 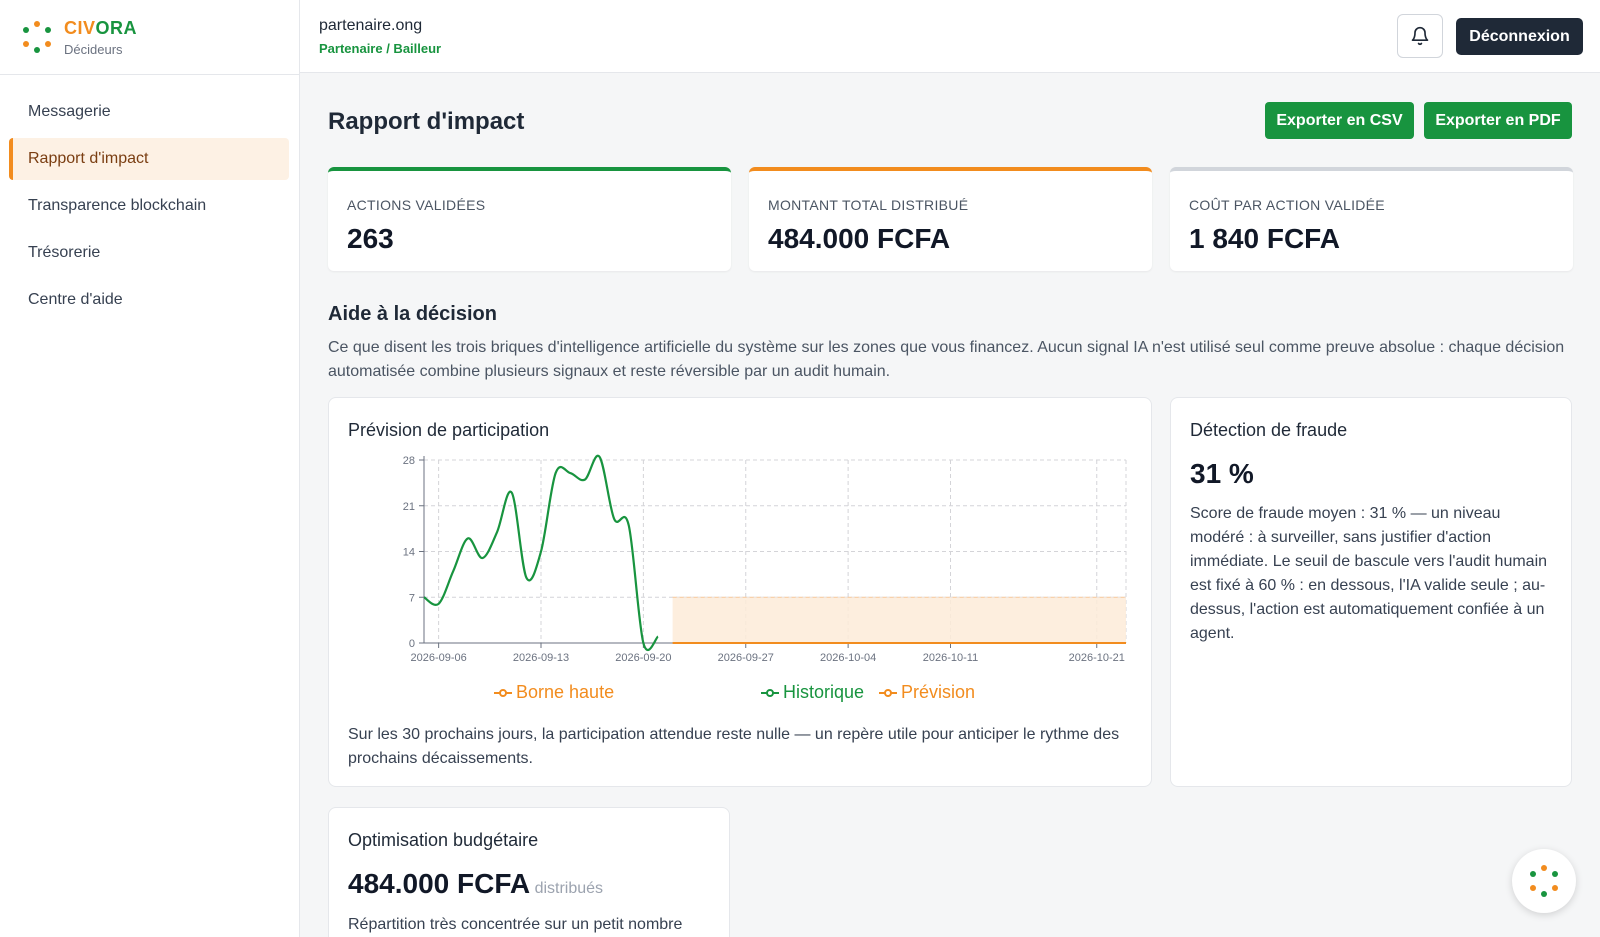 I want to click on export-pdf-button: Exporter en PDF, so click(x=1498, y=120).